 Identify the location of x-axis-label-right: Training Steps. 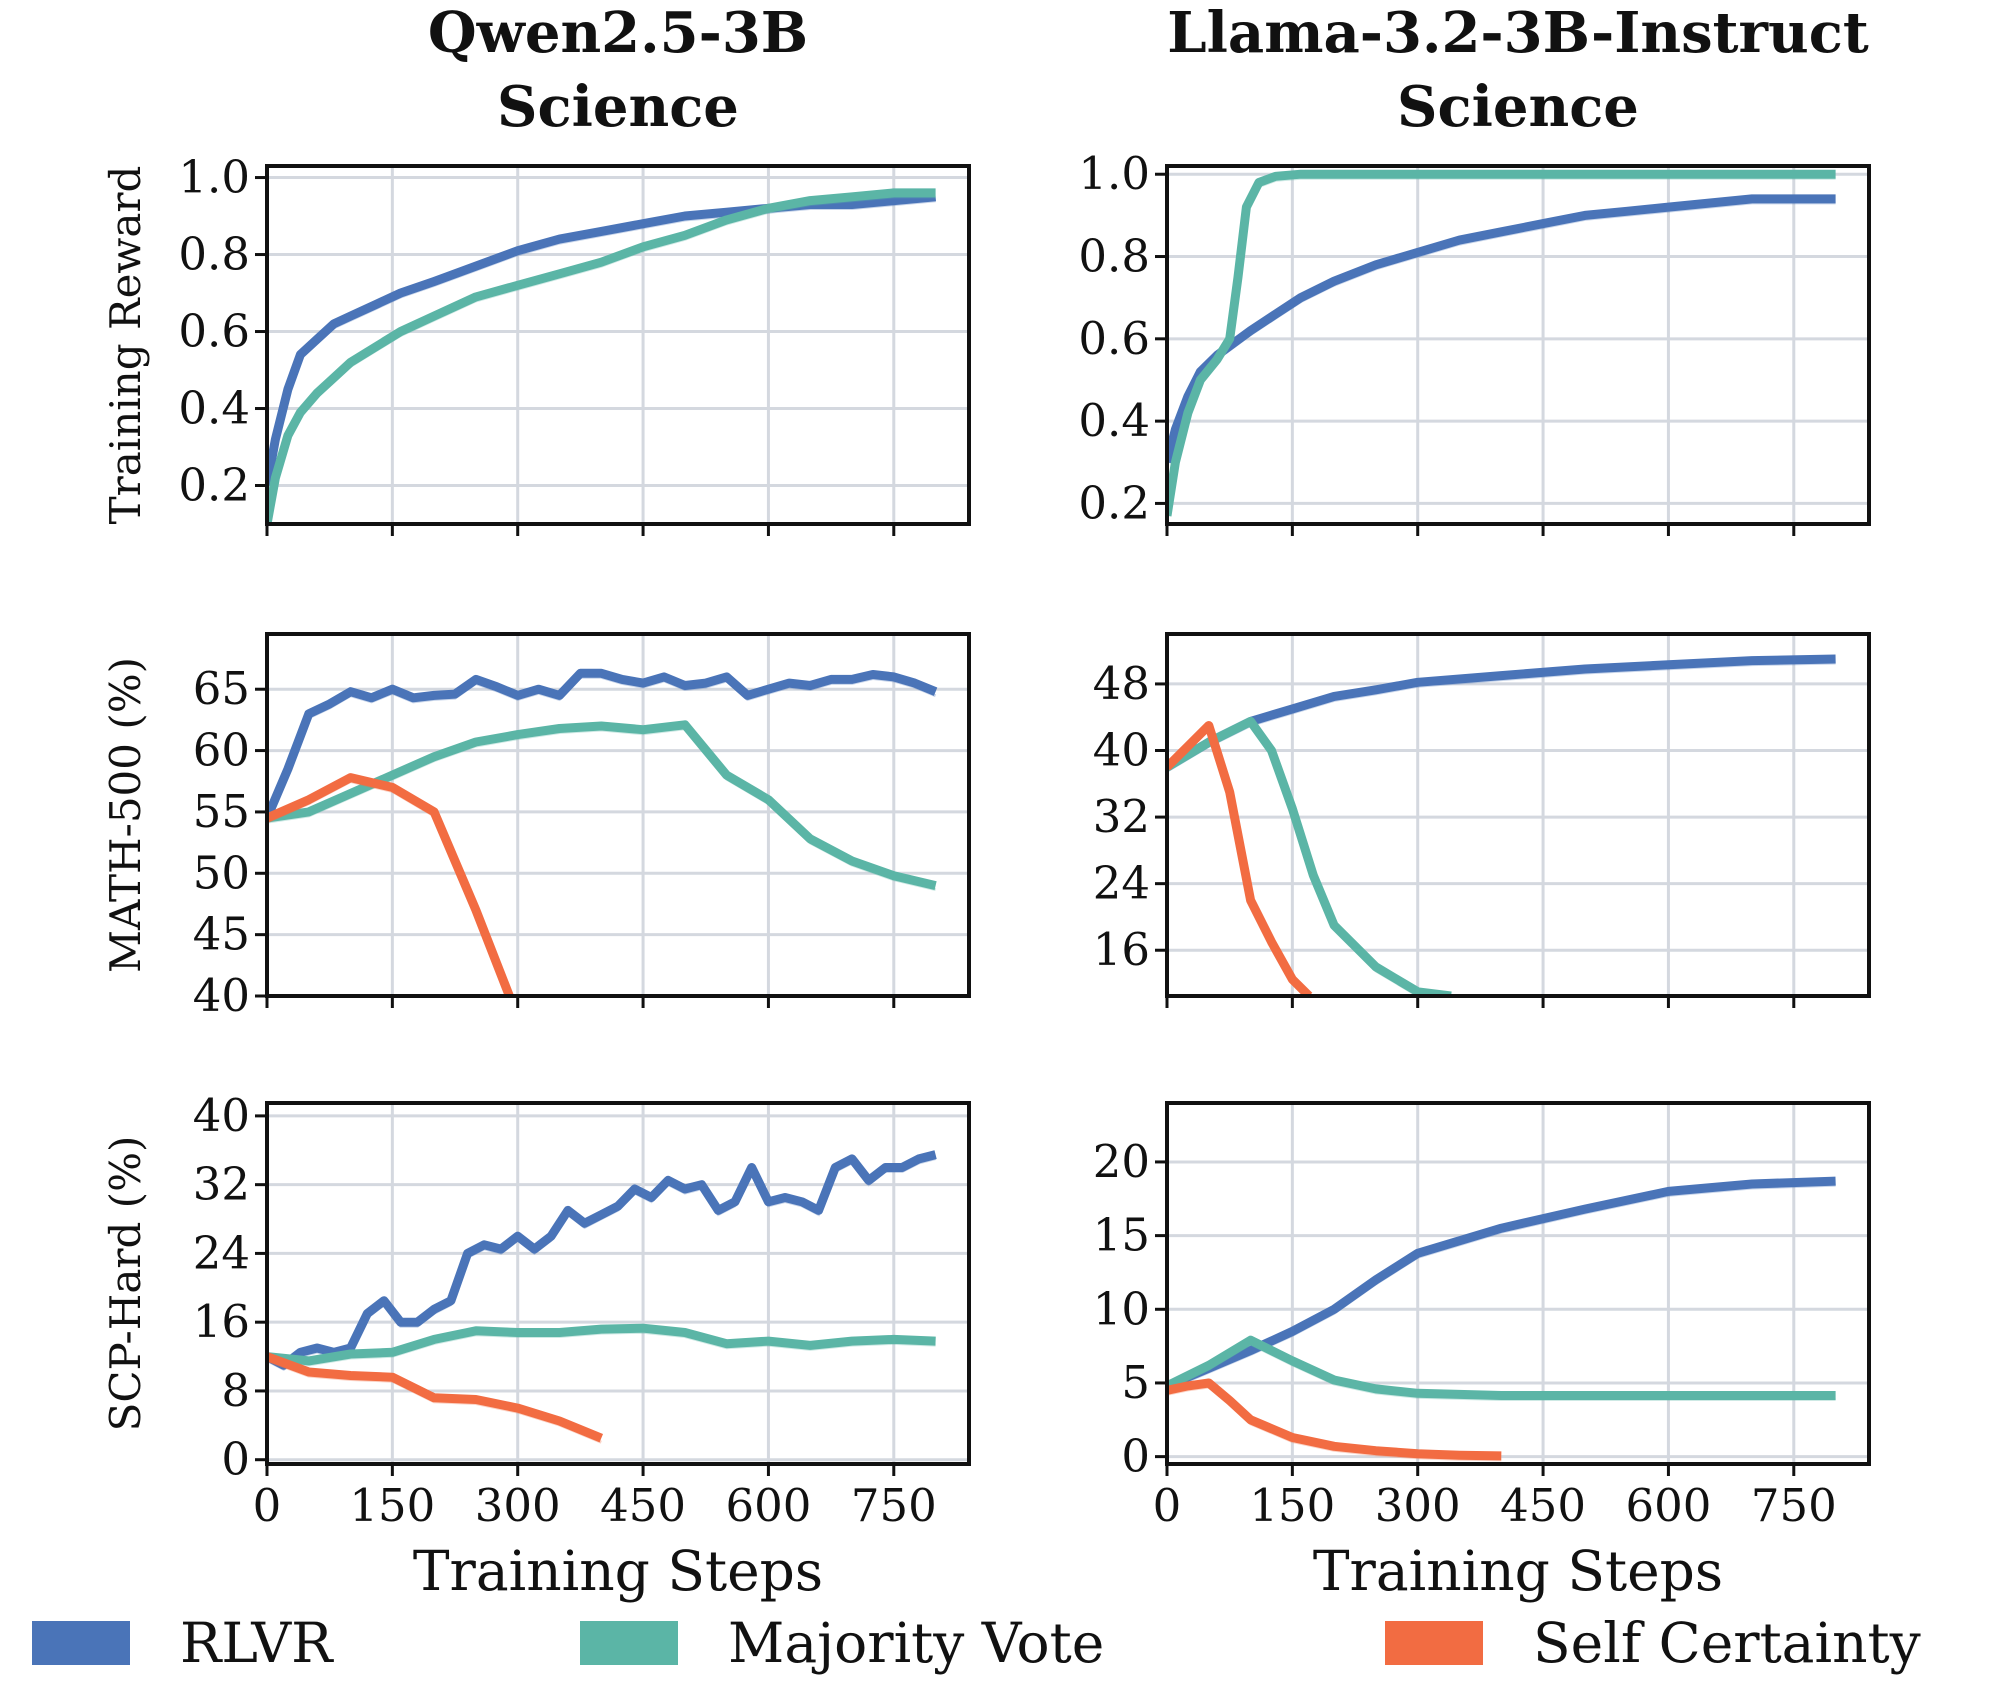
(1518, 1571).